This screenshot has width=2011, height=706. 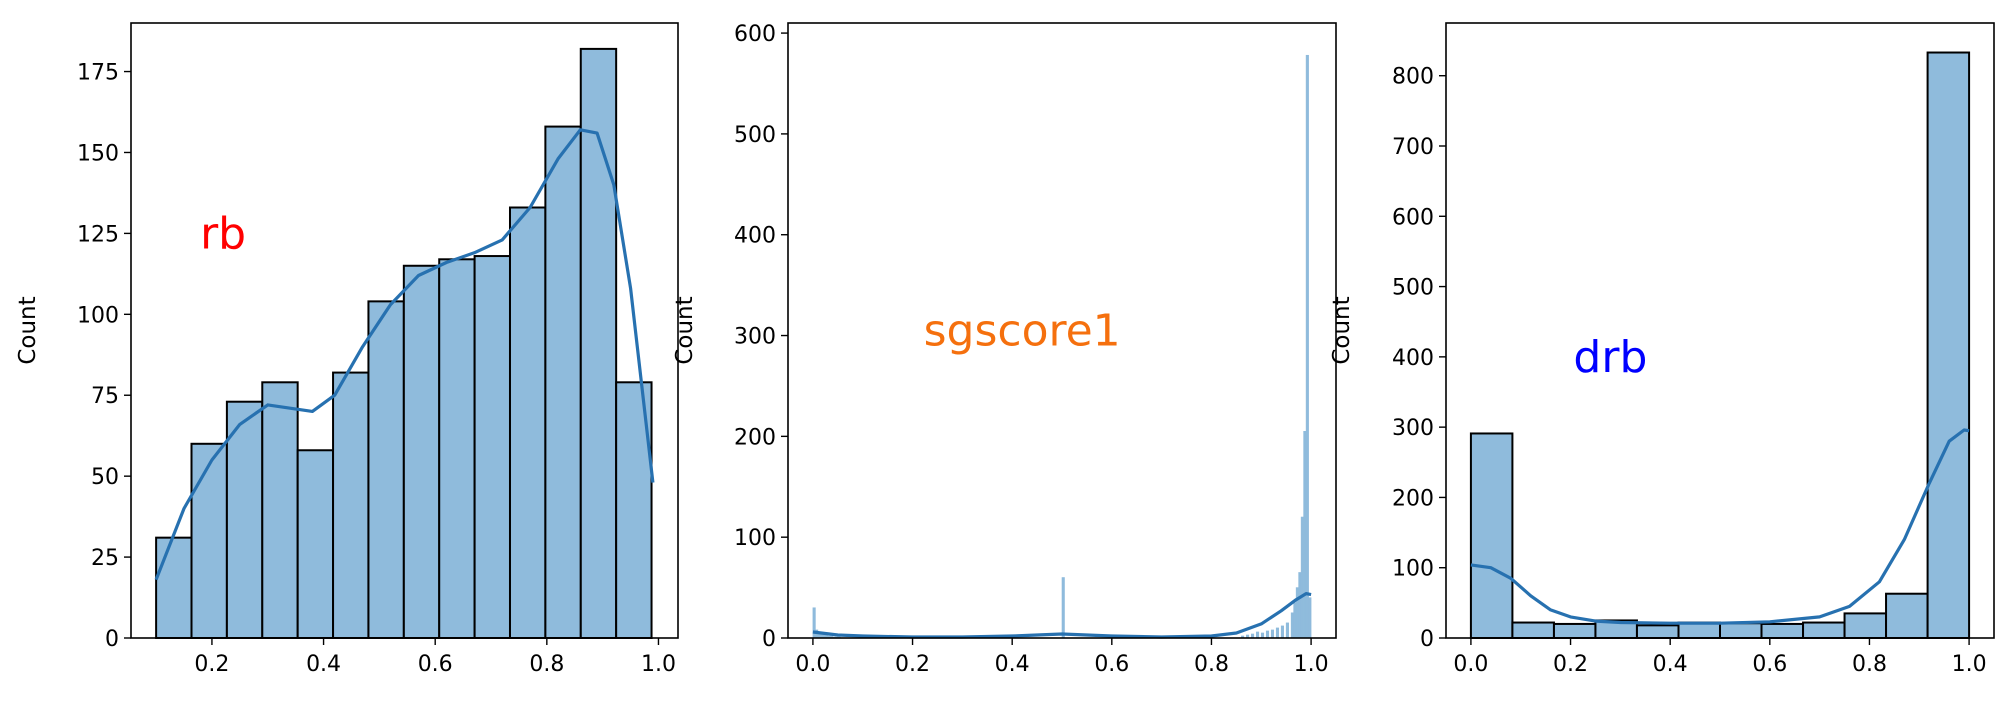 I want to click on y-tick-label: 50, so click(x=105, y=477).